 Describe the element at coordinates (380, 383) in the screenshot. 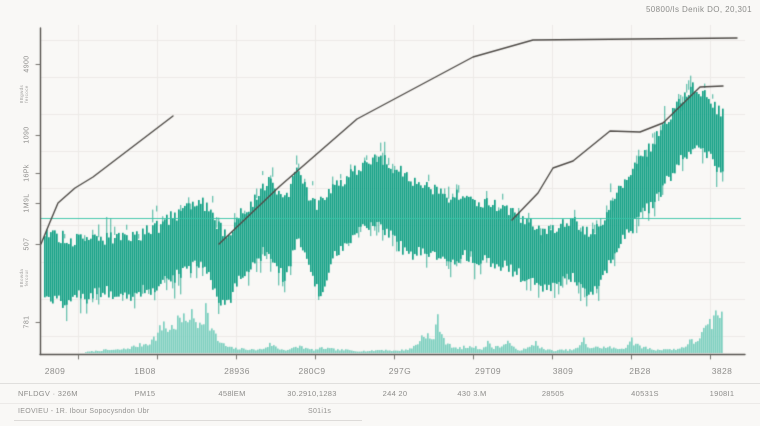

I see `footer-divider-top` at that location.